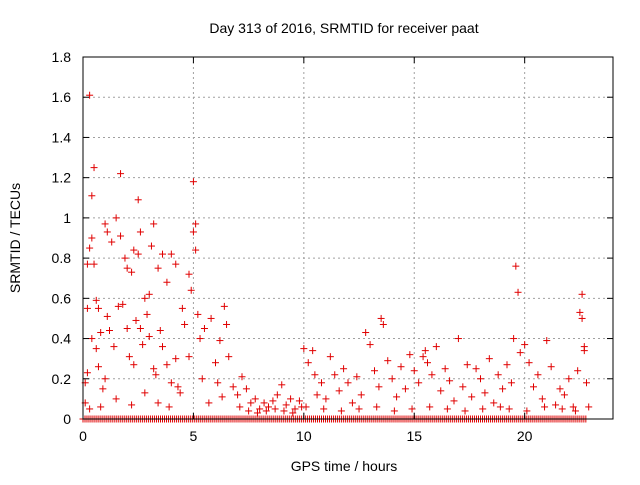 Image resolution: width=640 pixels, height=485 pixels. I want to click on x-tick-label: 10, so click(304, 436).